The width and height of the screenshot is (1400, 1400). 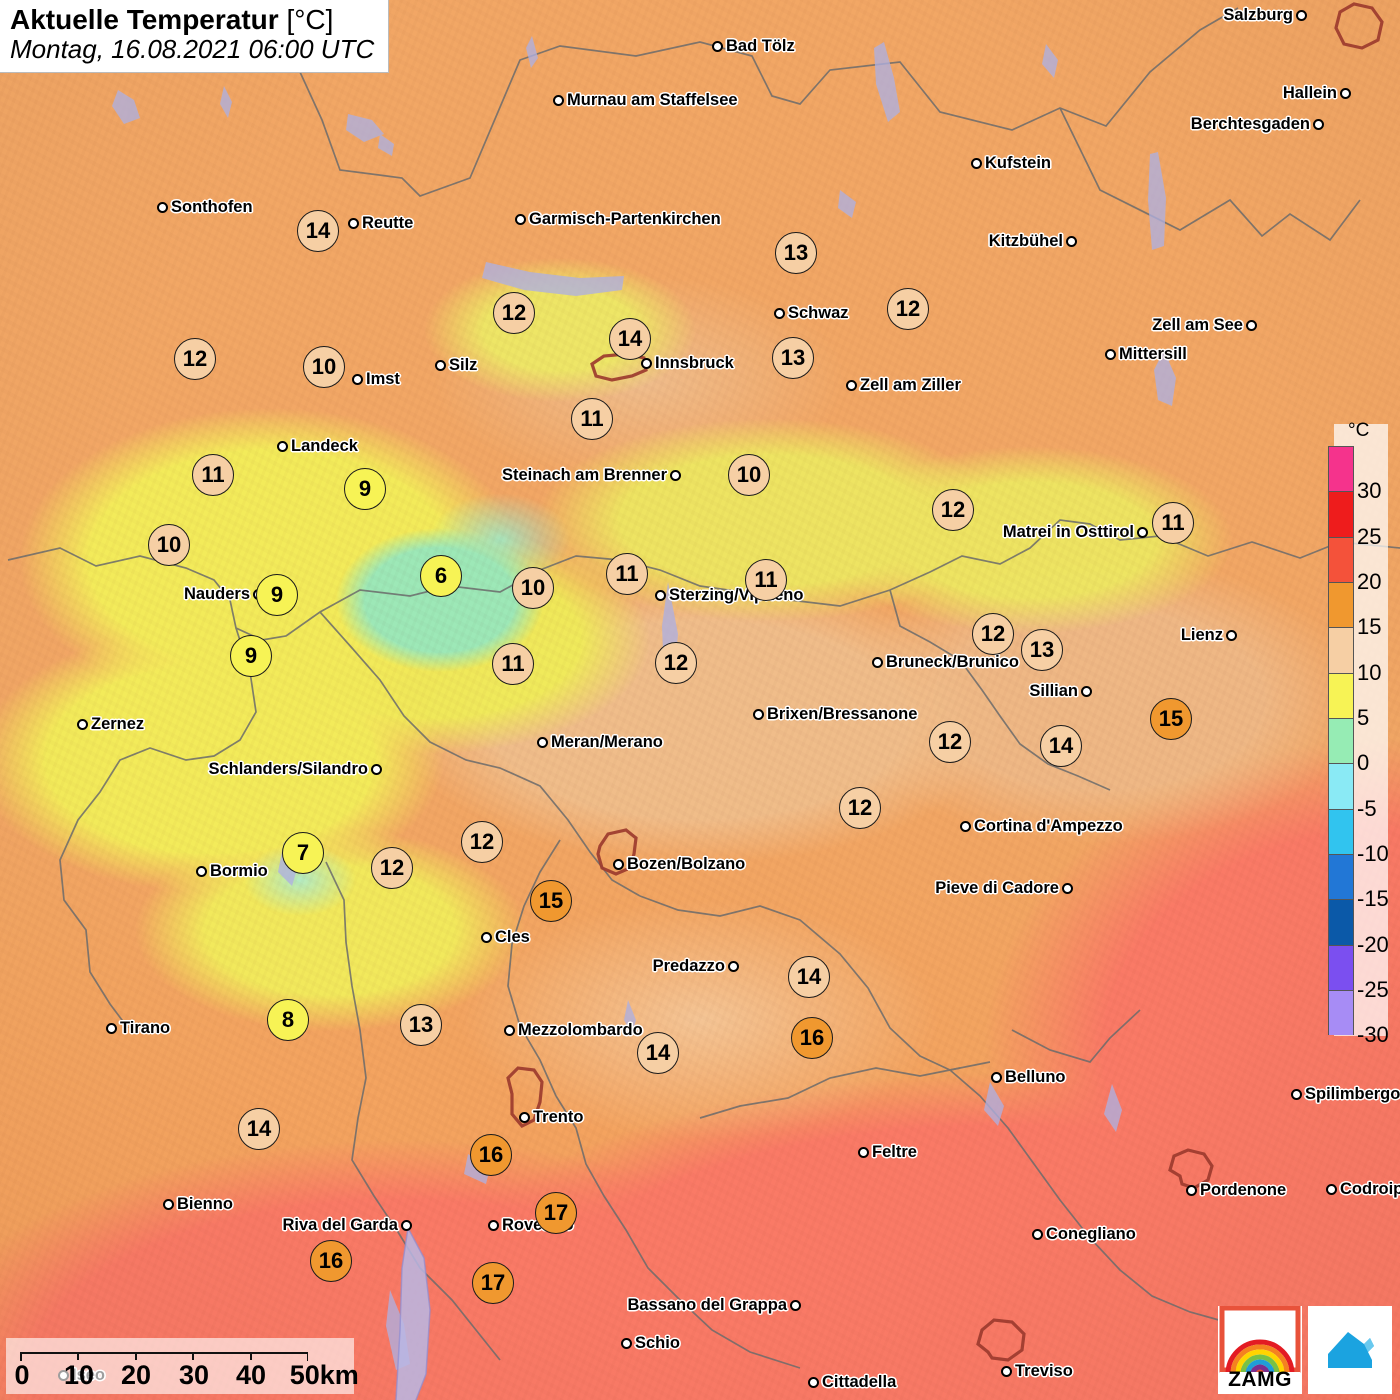 I want to click on page-title: Aktuelle Temperatur [°C], so click(x=192, y=19).